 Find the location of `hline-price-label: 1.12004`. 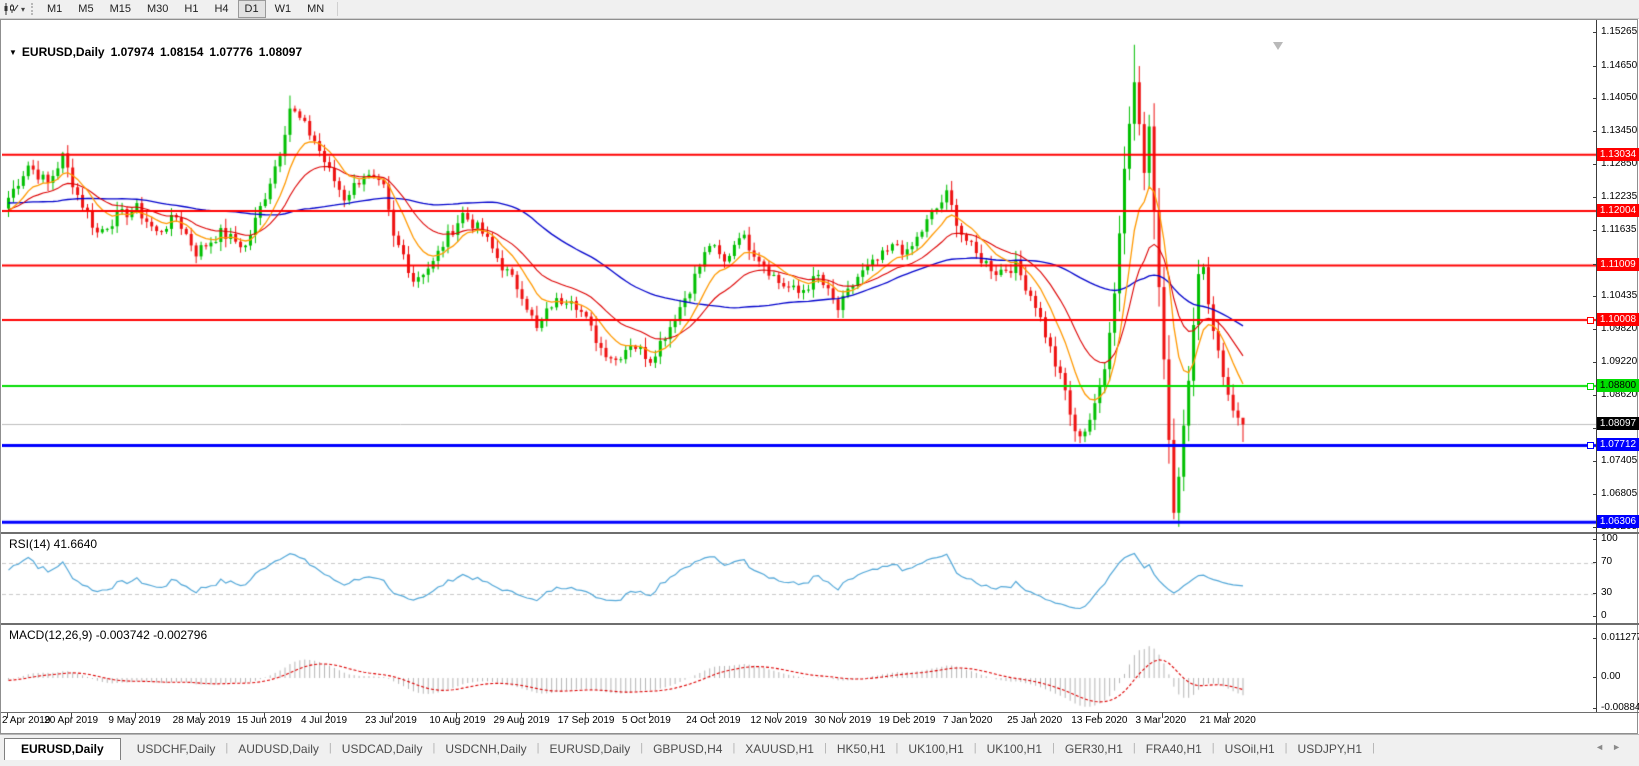

hline-price-label: 1.12004 is located at coordinates (1618, 211).